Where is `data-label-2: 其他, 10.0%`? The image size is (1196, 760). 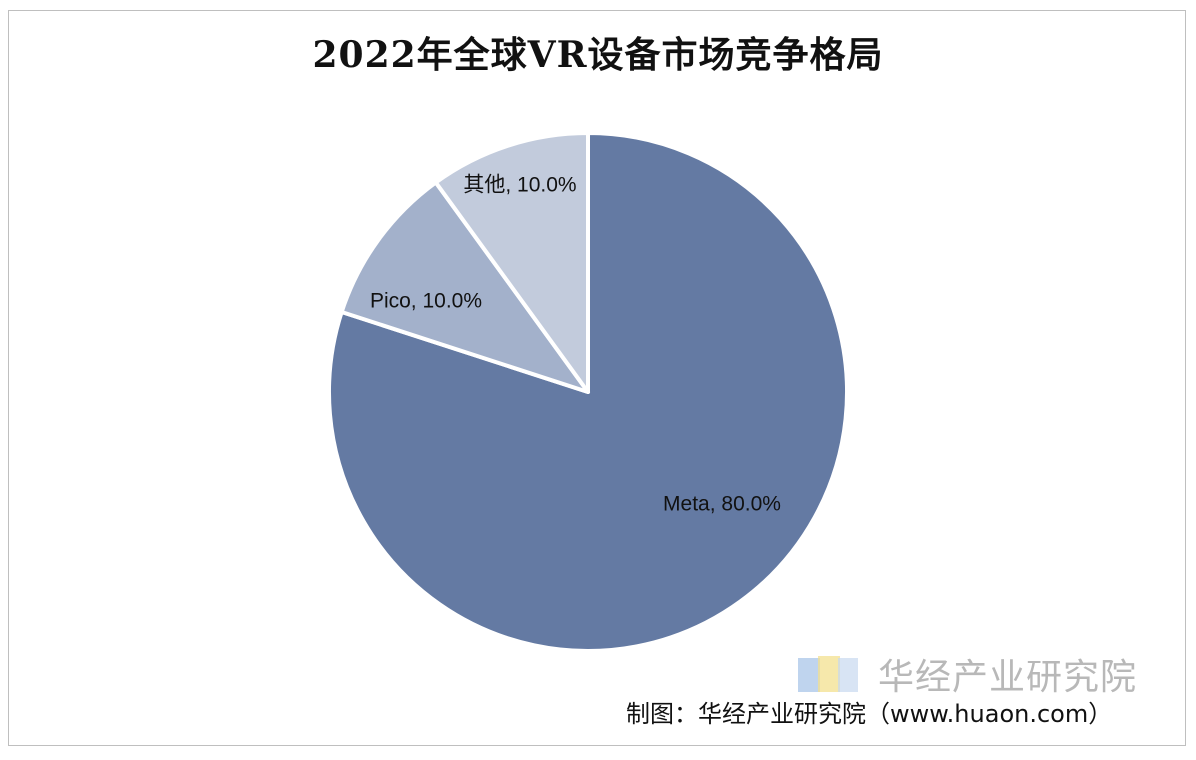
data-label-2: 其他, 10.0% is located at coordinates (519, 185).